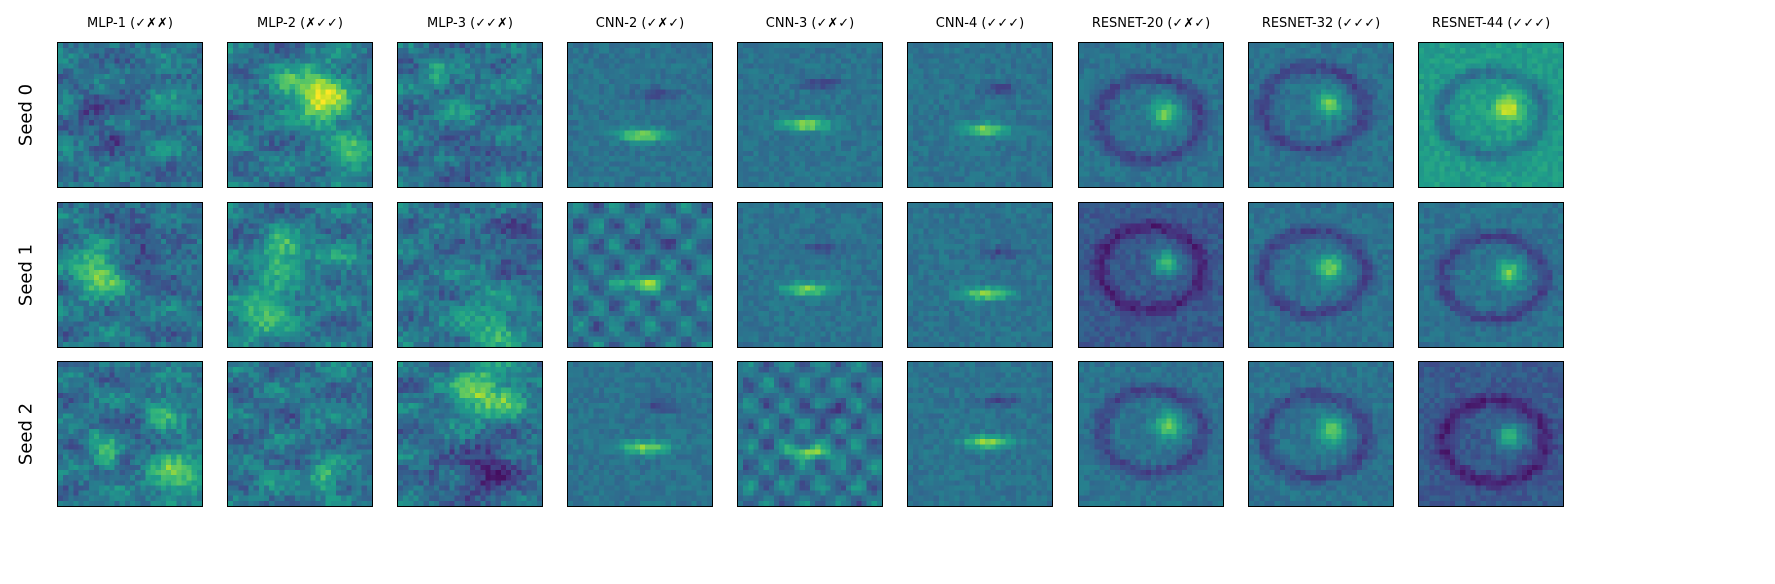 The height and width of the screenshot is (584, 1775). I want to click on column-title: CNN-4 (✓✓✓), so click(980, 23).